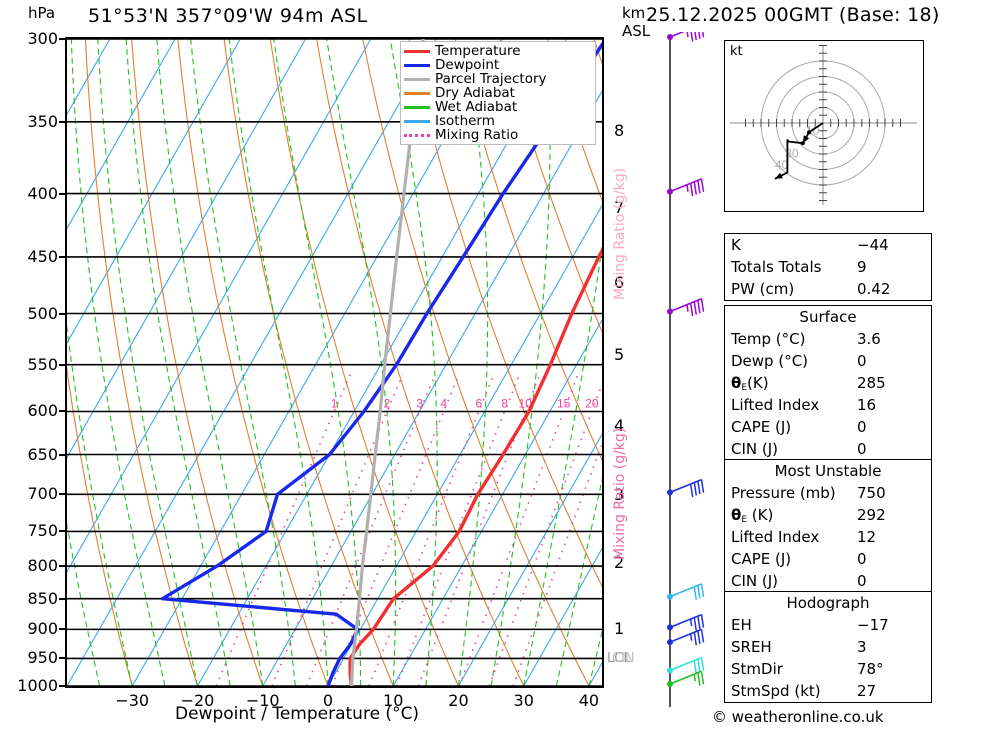  What do you see at coordinates (262, 700) in the screenshot?
I see `temperature-tick-label: −10` at bounding box center [262, 700].